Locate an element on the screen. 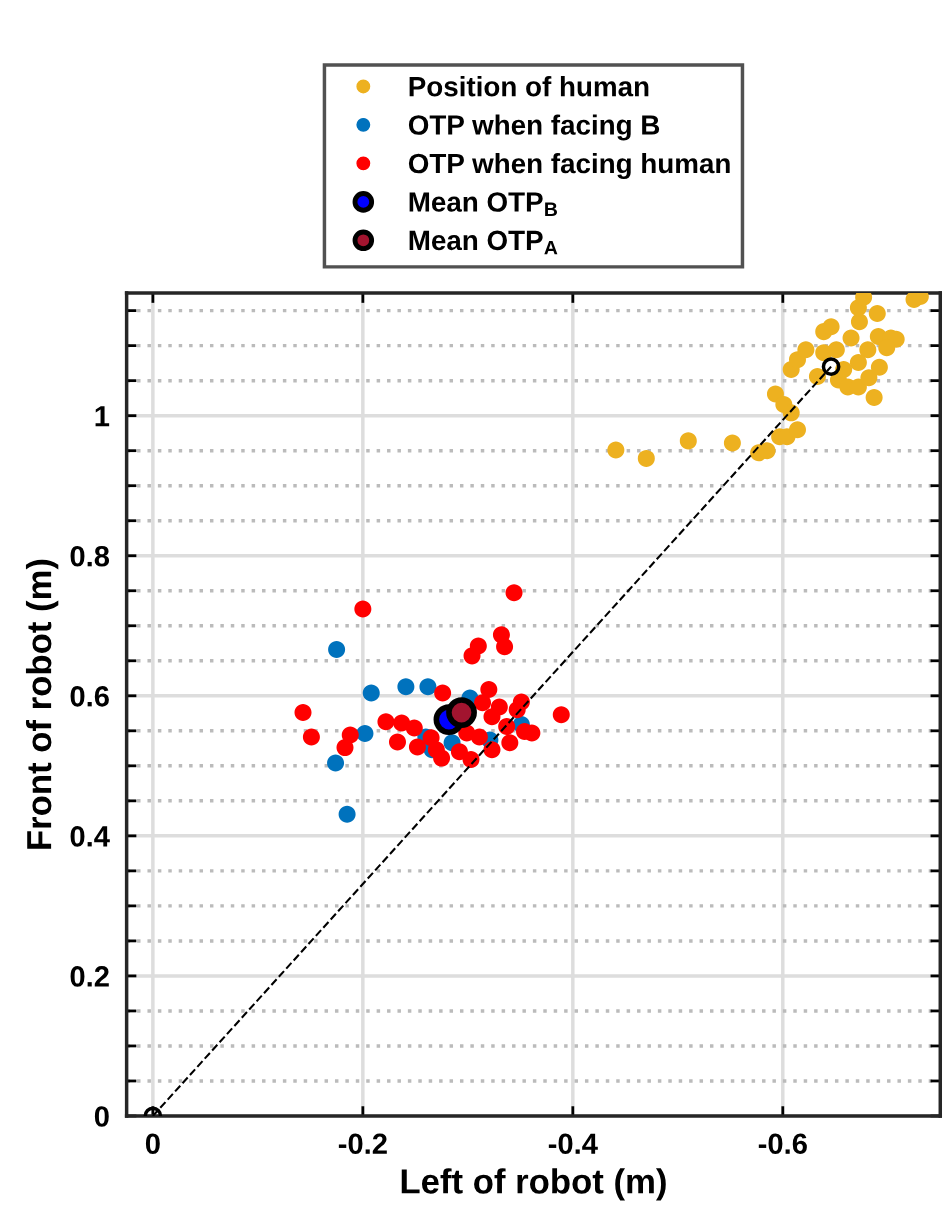  y-tick-label: 0.2 is located at coordinates (89, 976).